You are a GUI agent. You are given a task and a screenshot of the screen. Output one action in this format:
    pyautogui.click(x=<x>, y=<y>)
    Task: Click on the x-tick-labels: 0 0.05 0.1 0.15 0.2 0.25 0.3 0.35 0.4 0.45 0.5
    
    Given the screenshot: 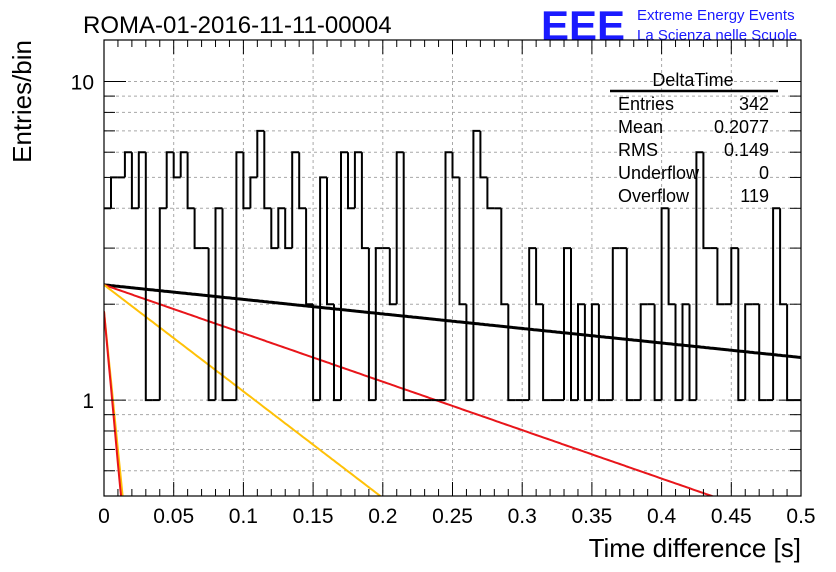 What is the action you would take?
    pyautogui.click(x=456, y=516)
    